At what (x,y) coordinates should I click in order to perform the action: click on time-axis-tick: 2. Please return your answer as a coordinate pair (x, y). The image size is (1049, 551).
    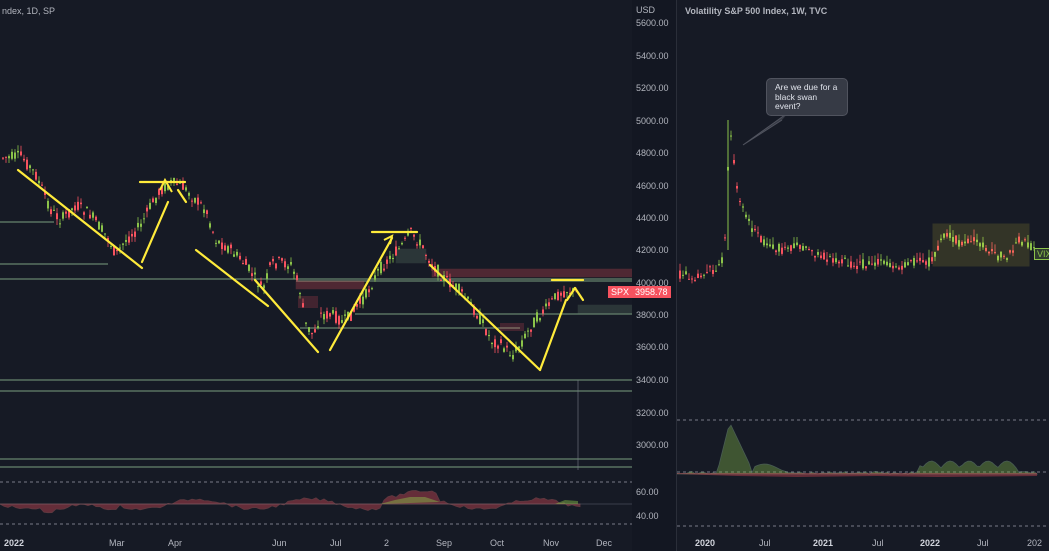
    Looking at the image, I should click on (387, 543).